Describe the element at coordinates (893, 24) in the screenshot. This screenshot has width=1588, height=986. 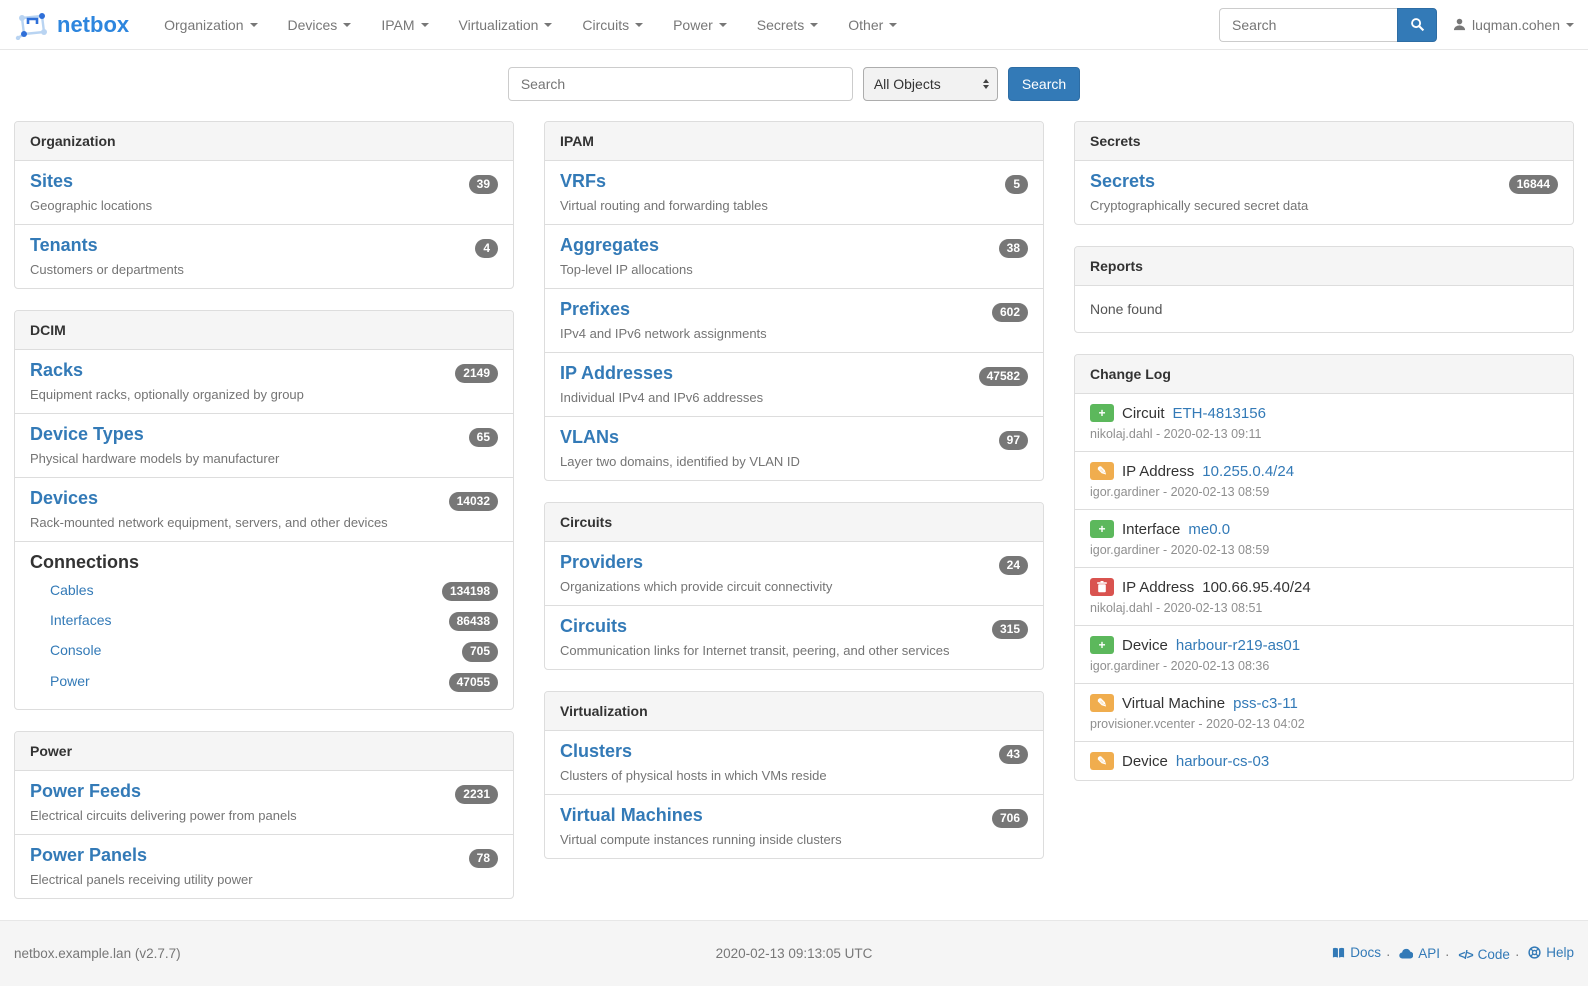
I see `chevron-down-icon` at that location.